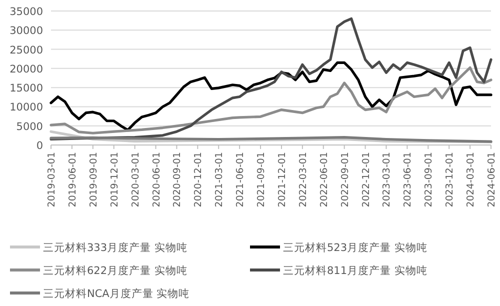  Describe the element at coordinates (26, 88) in the screenshot. I see `y-tick-label: 15000` at that location.